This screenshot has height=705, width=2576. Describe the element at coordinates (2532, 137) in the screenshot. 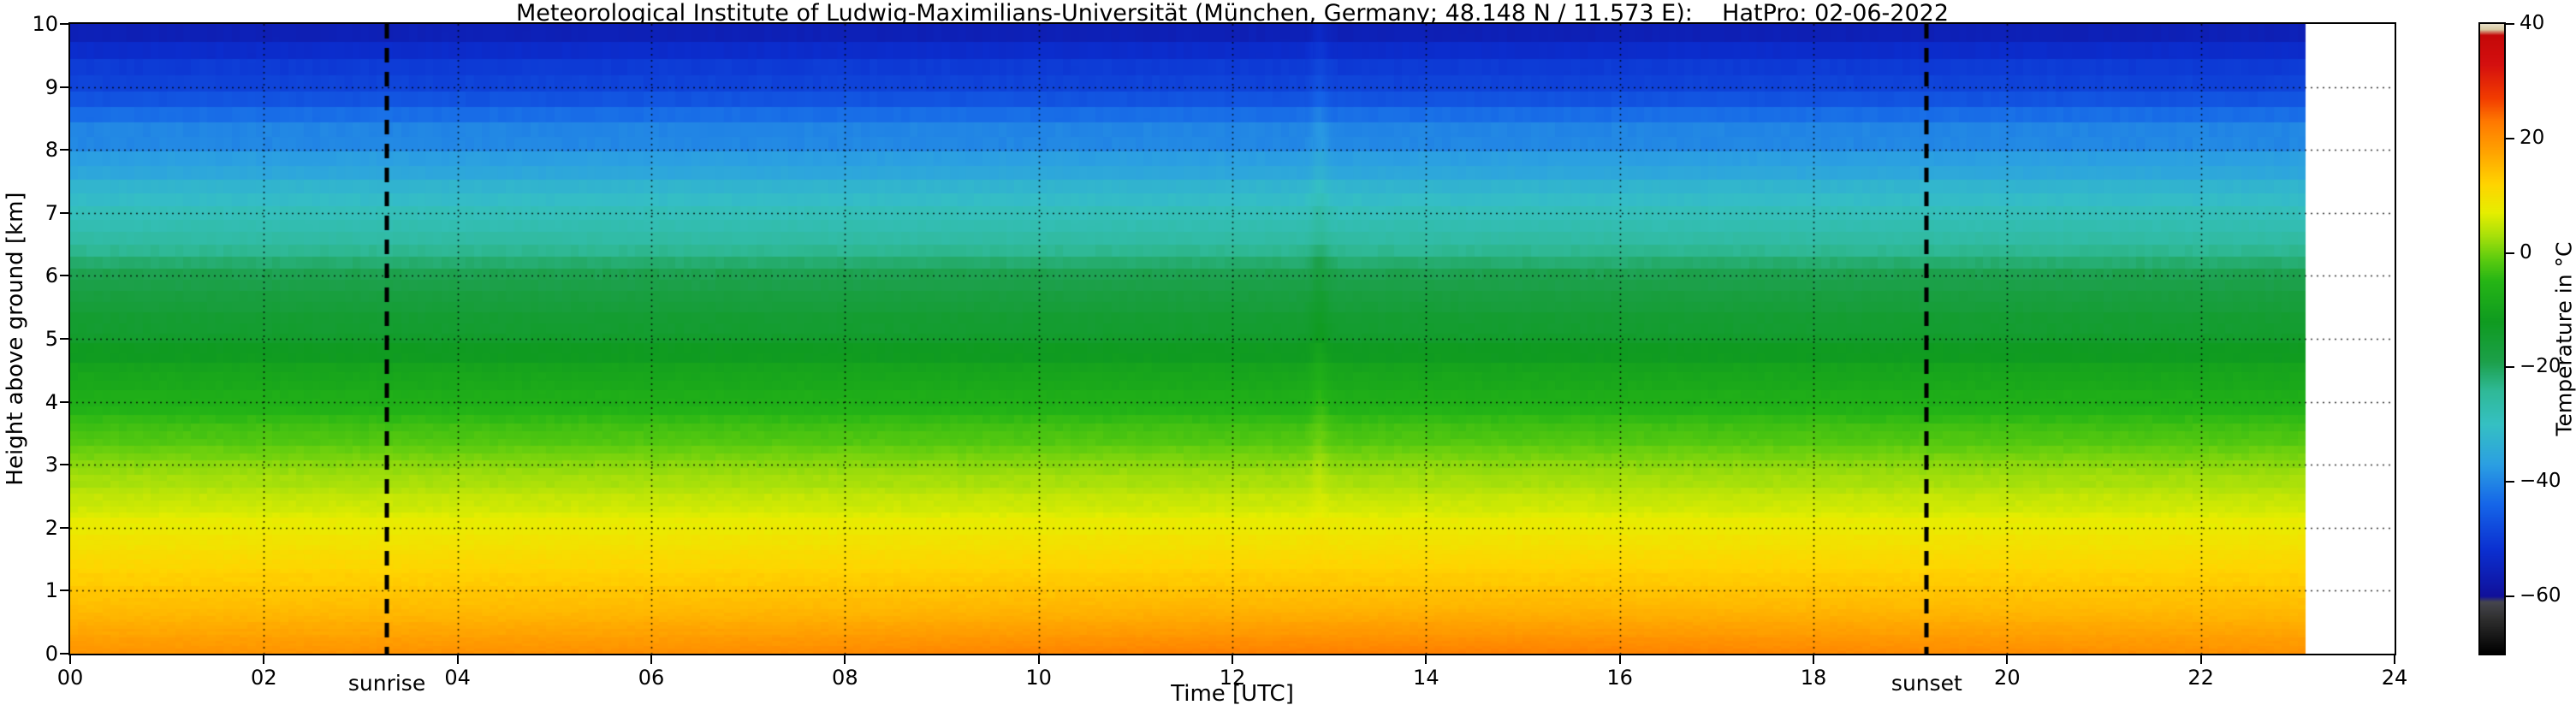

I see `colorbar-tick-label: 20` at that location.